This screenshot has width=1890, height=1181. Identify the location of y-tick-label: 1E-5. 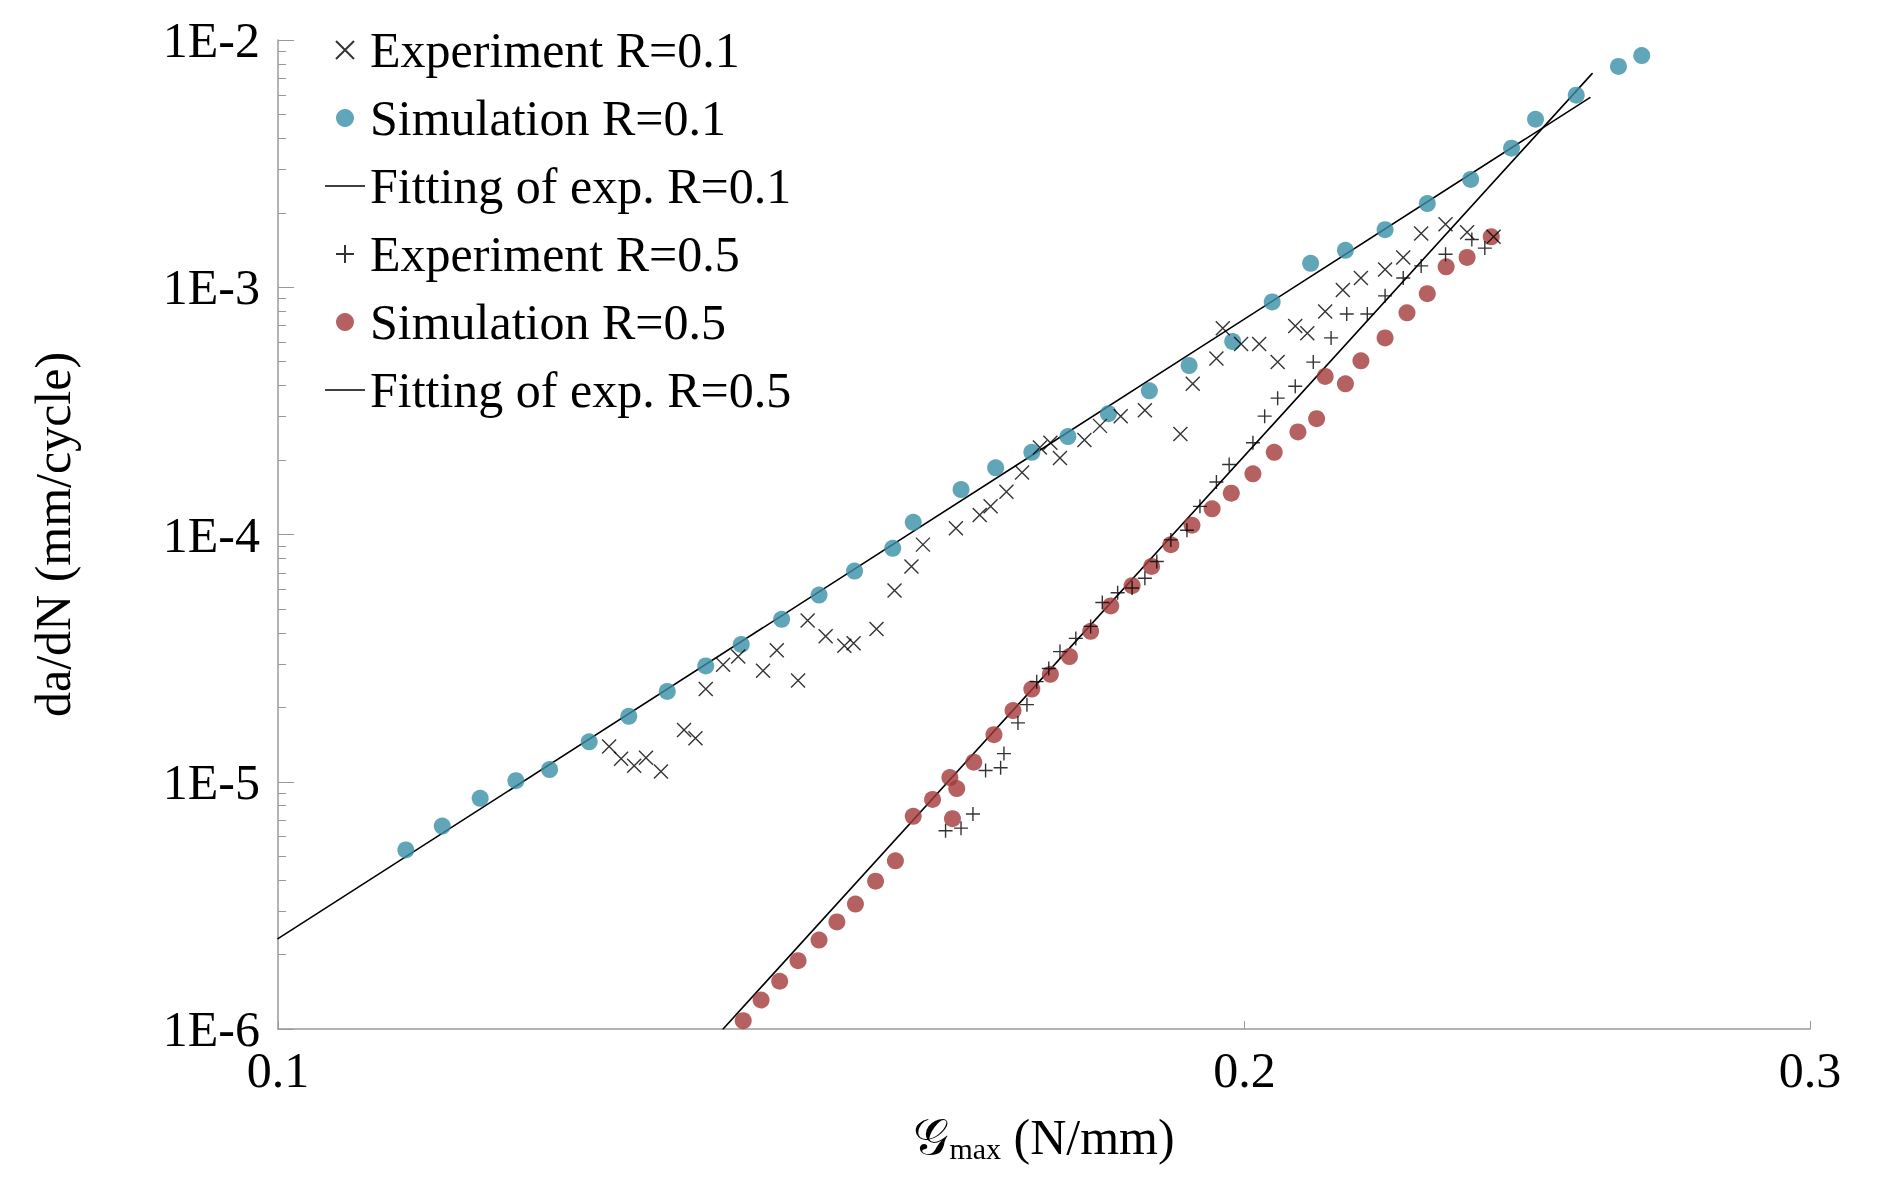
(211, 781).